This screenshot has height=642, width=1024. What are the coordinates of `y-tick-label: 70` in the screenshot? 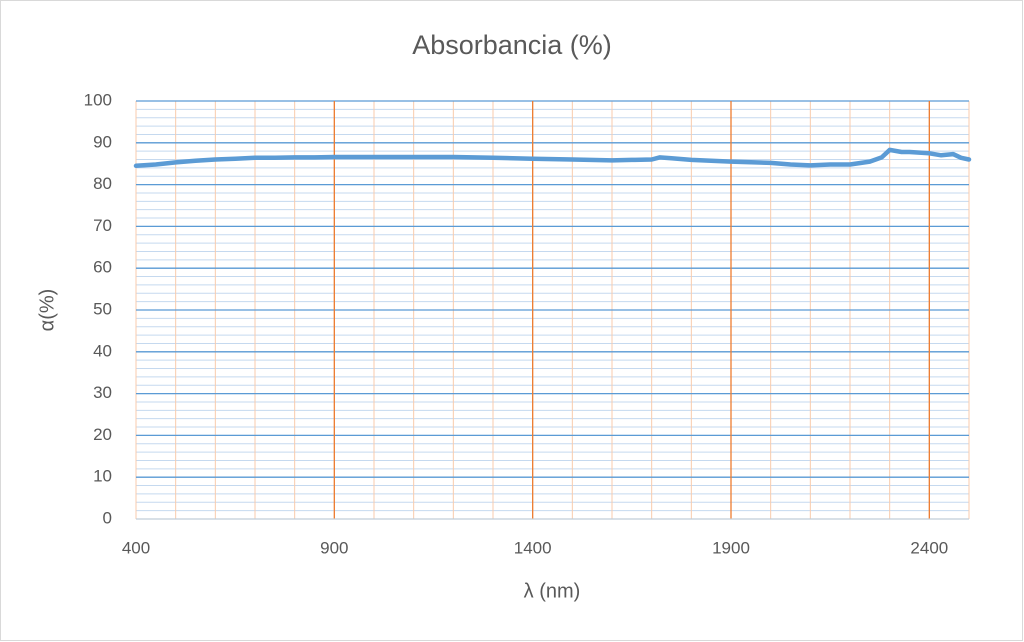 It's located at (102, 225).